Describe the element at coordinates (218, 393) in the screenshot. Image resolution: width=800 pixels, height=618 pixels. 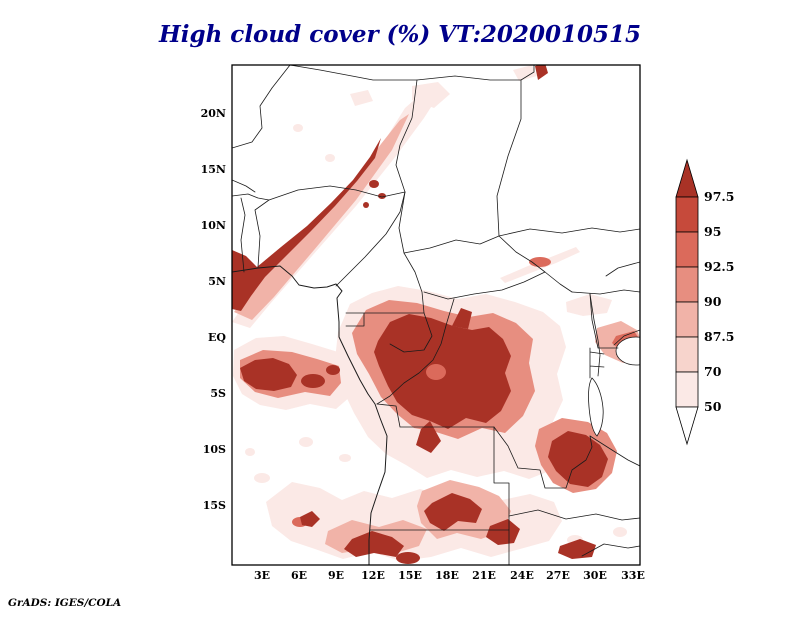
I see `lat-axis-label: 5S` at that location.